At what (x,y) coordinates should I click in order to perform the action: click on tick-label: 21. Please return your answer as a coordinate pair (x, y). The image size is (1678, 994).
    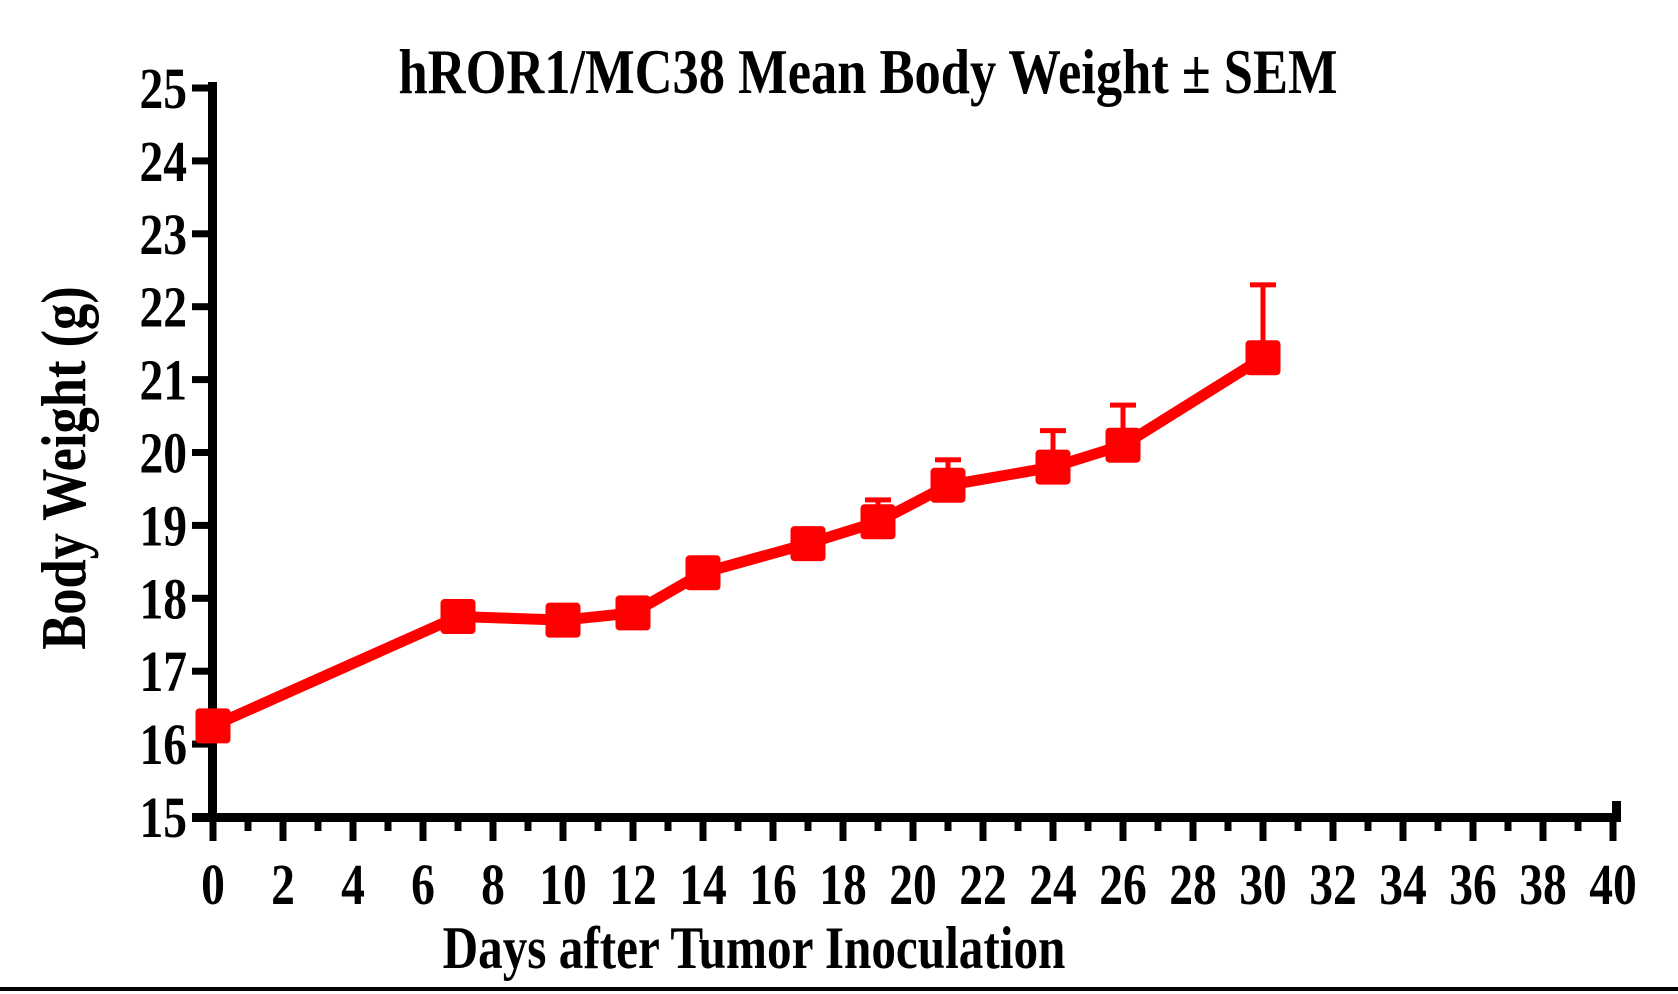
    Looking at the image, I should click on (163, 380).